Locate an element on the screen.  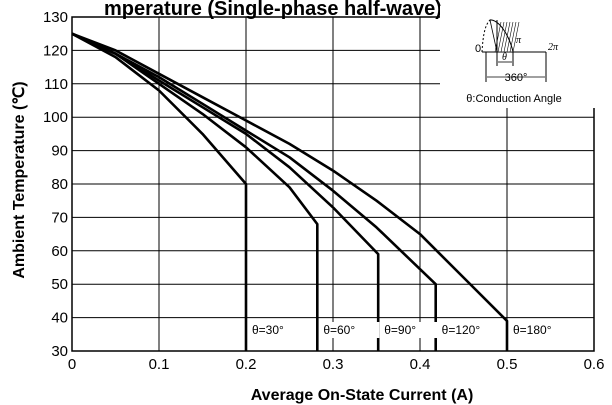
x-tick-label: 0.2 is located at coordinates (246, 364).